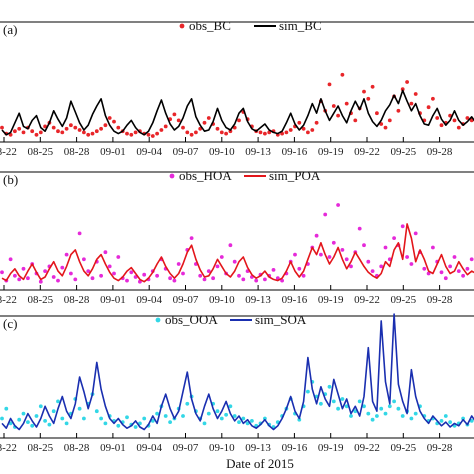 This screenshot has width=474, height=474. Describe the element at coordinates (186, 448) in the screenshot. I see `x-tick-label: 09-07` at that location.